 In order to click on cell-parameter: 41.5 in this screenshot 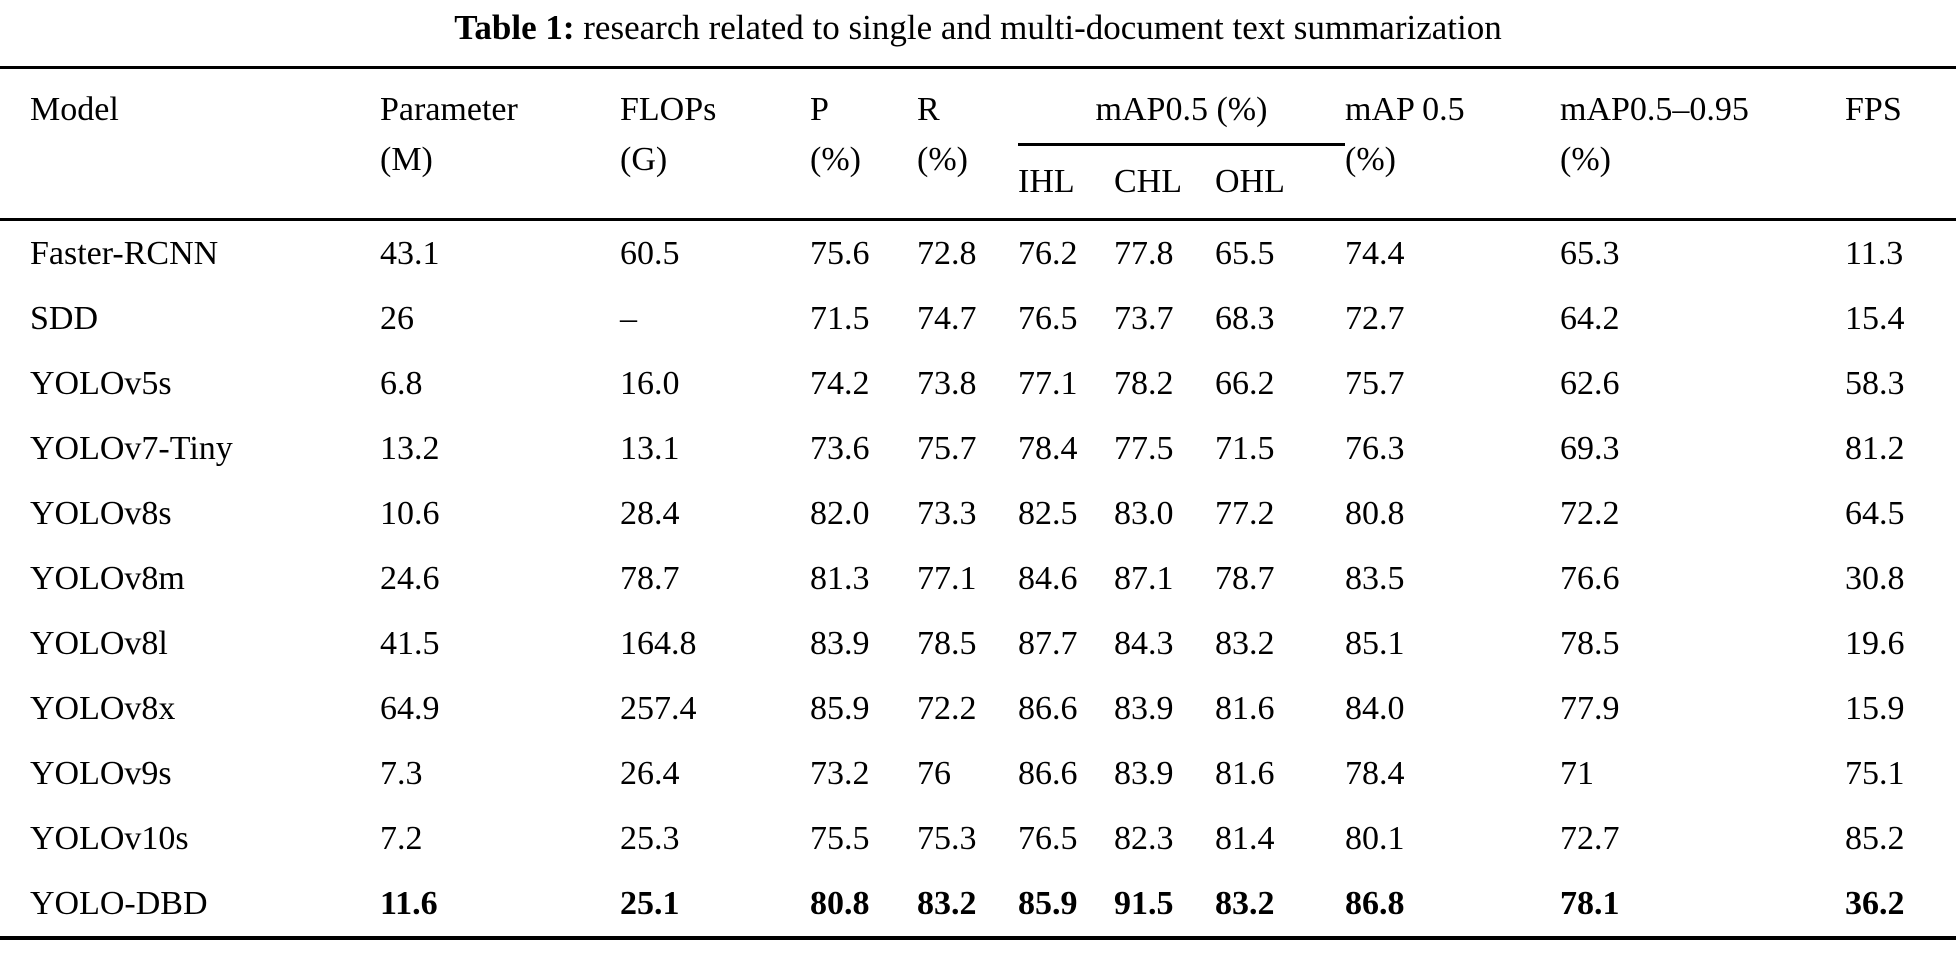, I will do `click(410, 643)`.